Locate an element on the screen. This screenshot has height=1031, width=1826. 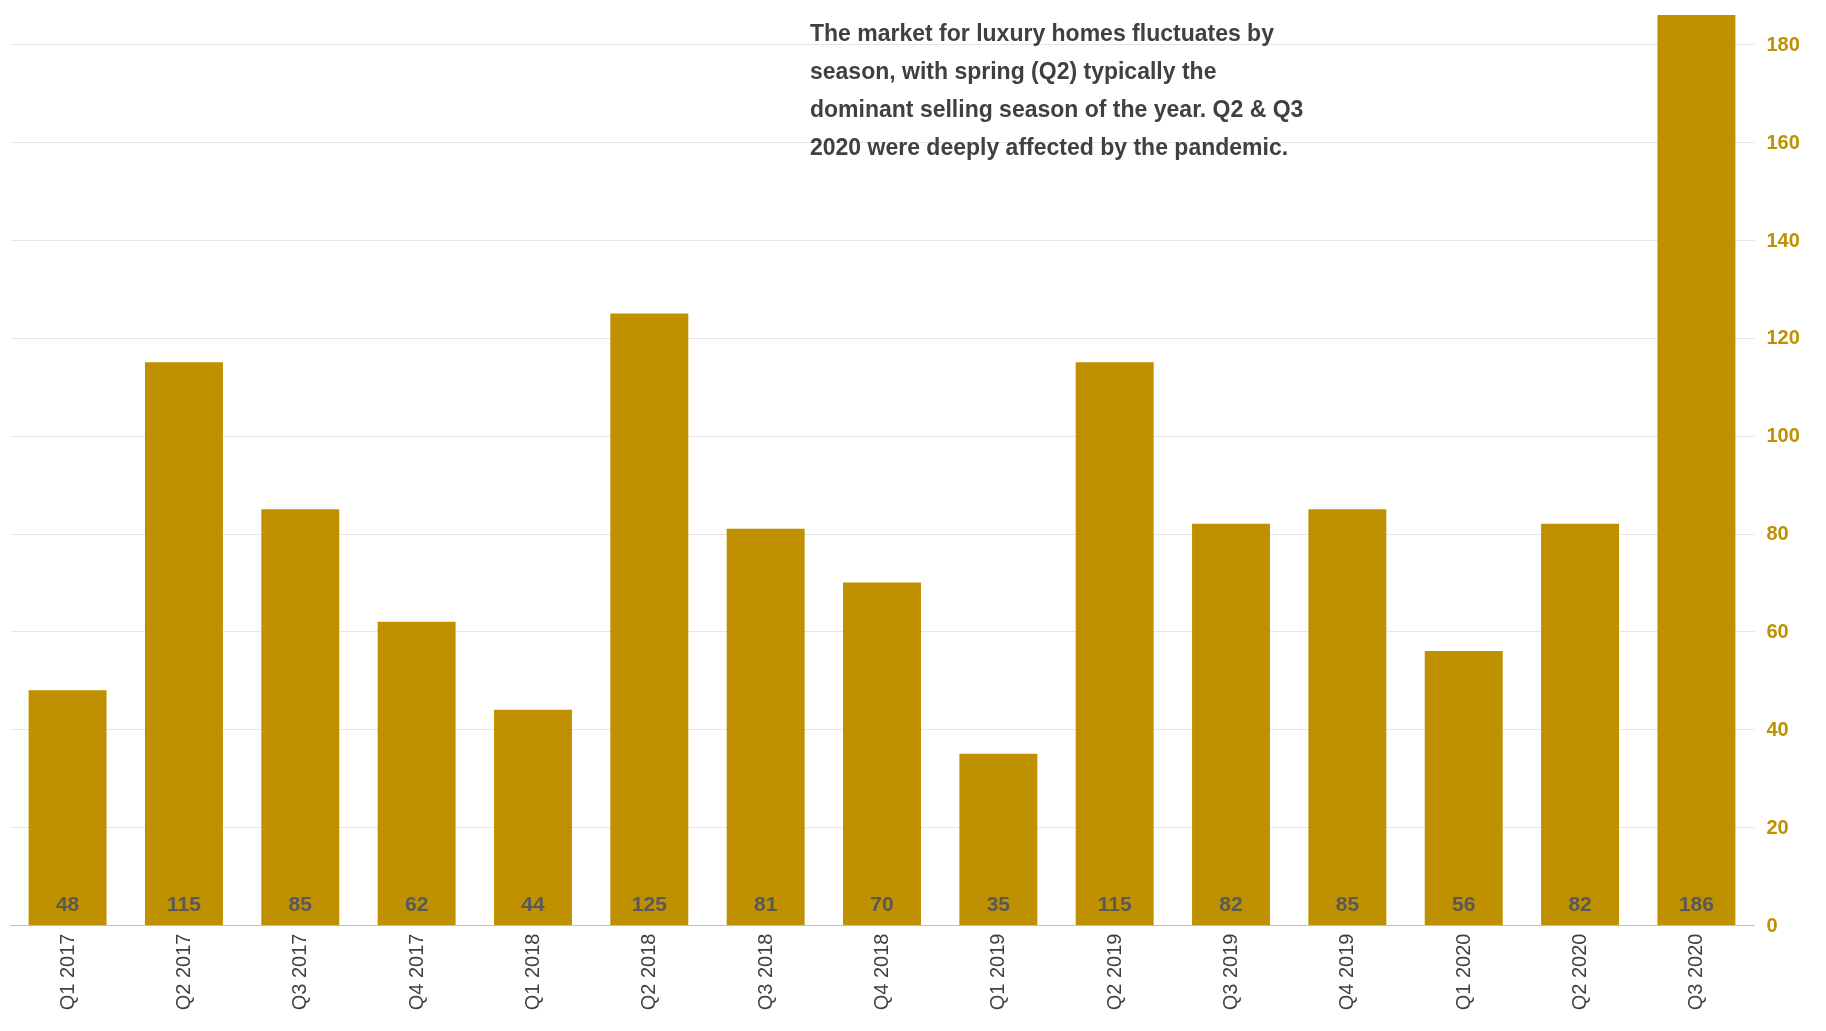
x-tick-label: Q2 2019 is located at coordinates (1113, 972).